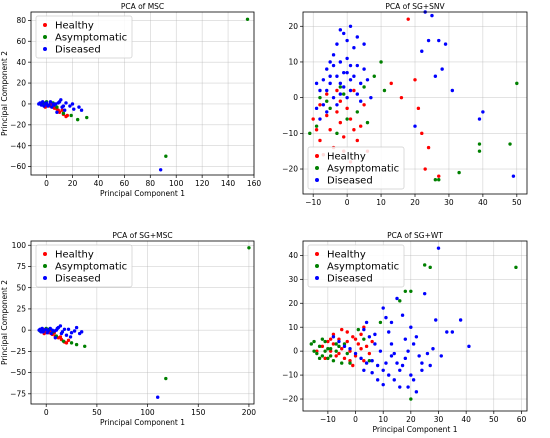 The image size is (550, 438). I want to click on x-tick-label: 160, so click(254, 183).